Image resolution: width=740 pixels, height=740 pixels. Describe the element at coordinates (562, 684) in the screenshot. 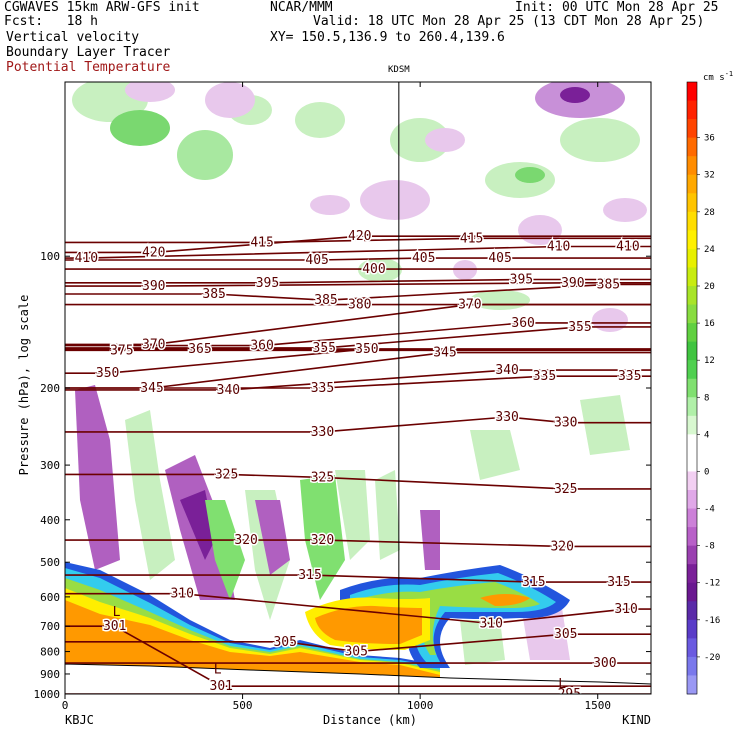

I see `low-marker: L` at that location.